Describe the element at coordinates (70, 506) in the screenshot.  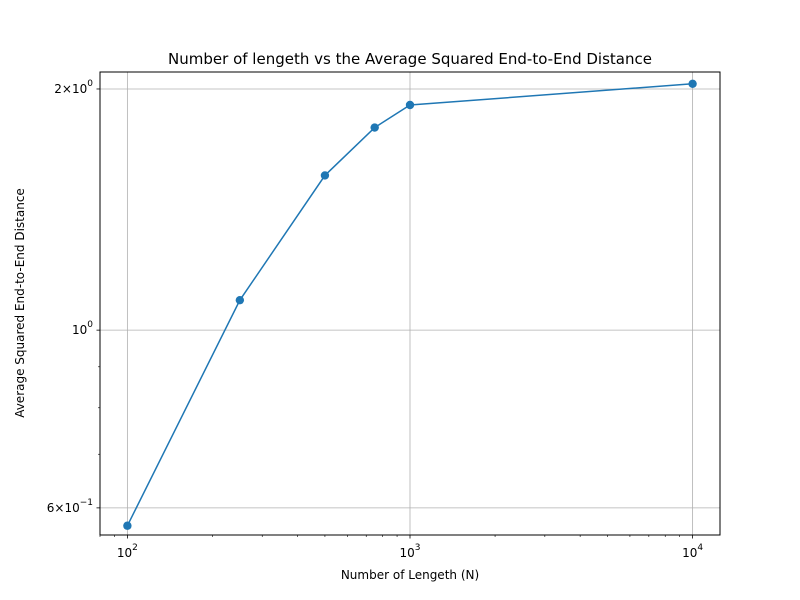
I see `y-tick-label: 6×10⁻¹` at that location.